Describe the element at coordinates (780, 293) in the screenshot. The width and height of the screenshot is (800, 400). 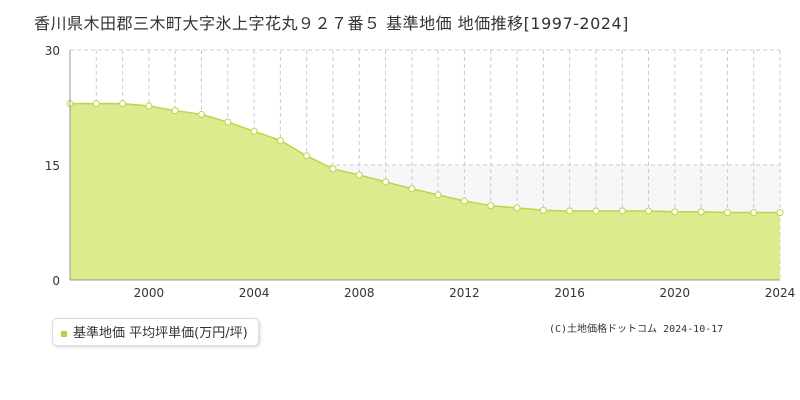
I see `x-tick-label: 2024` at that location.